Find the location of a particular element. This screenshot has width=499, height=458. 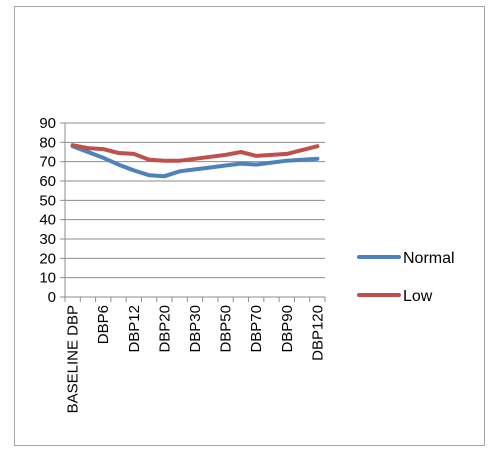

y-tick-label: 10 is located at coordinates (47, 278).